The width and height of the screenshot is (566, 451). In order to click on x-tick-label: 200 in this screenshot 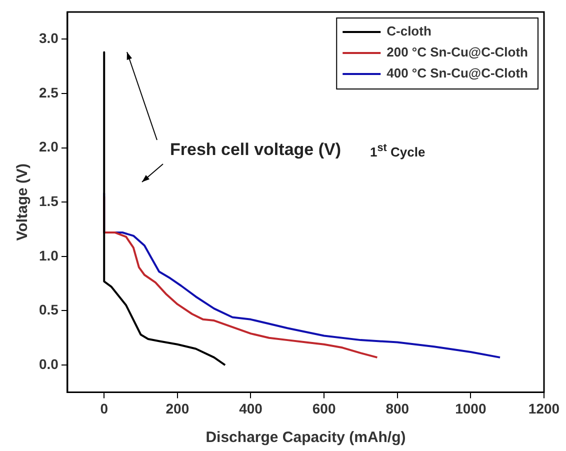, I will do `click(178, 408)`.